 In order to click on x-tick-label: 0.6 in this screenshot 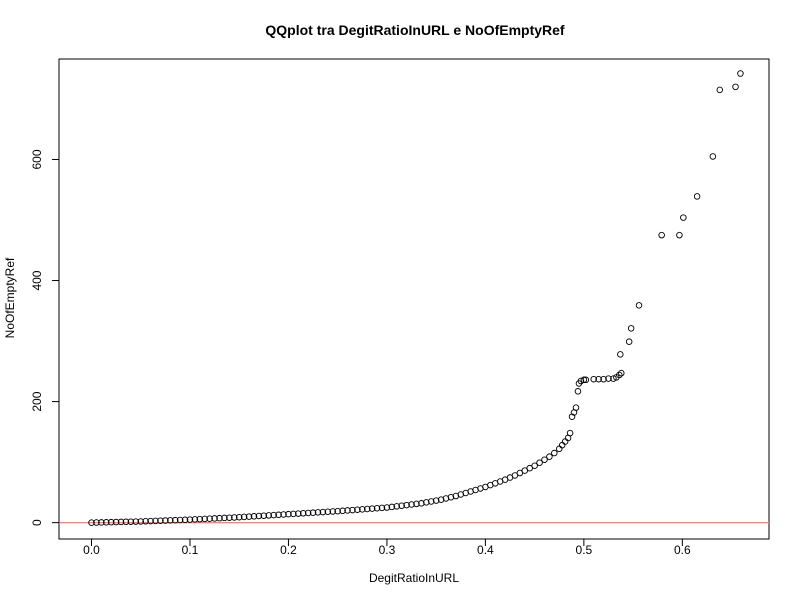, I will do `click(682, 550)`.